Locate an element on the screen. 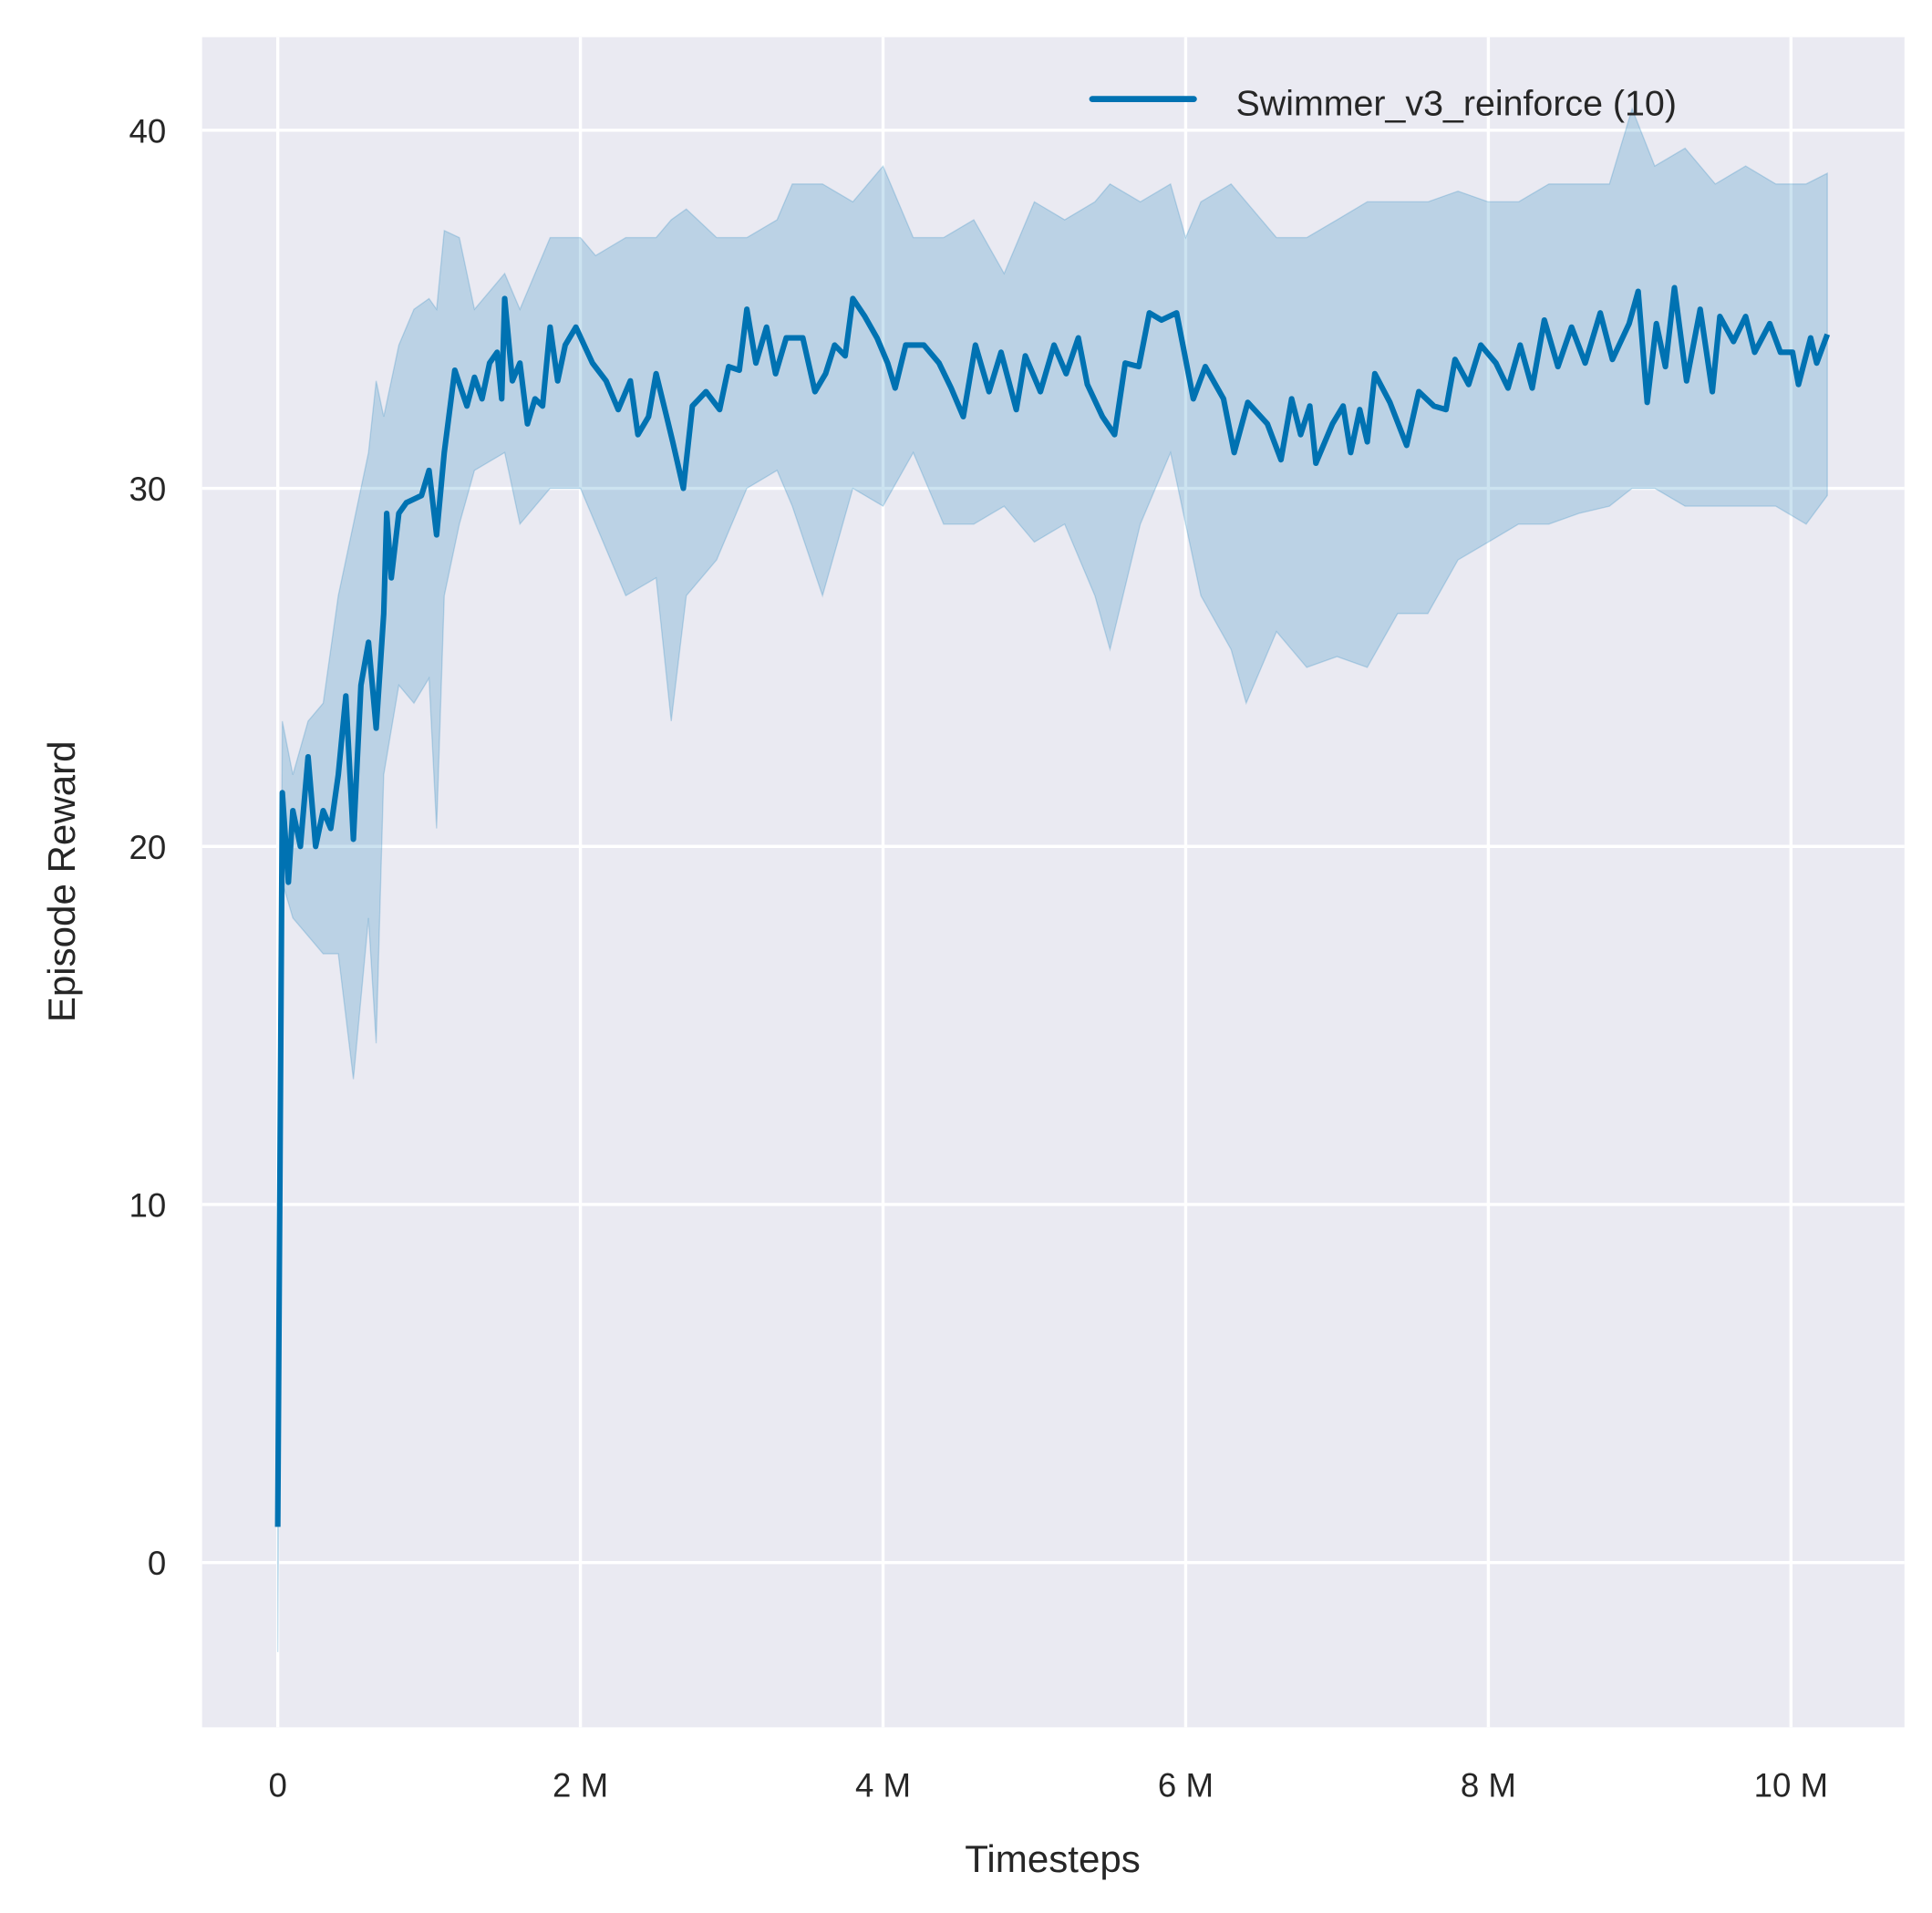  y-tick-labels: 0 10 20 30 40 is located at coordinates (148, 847).